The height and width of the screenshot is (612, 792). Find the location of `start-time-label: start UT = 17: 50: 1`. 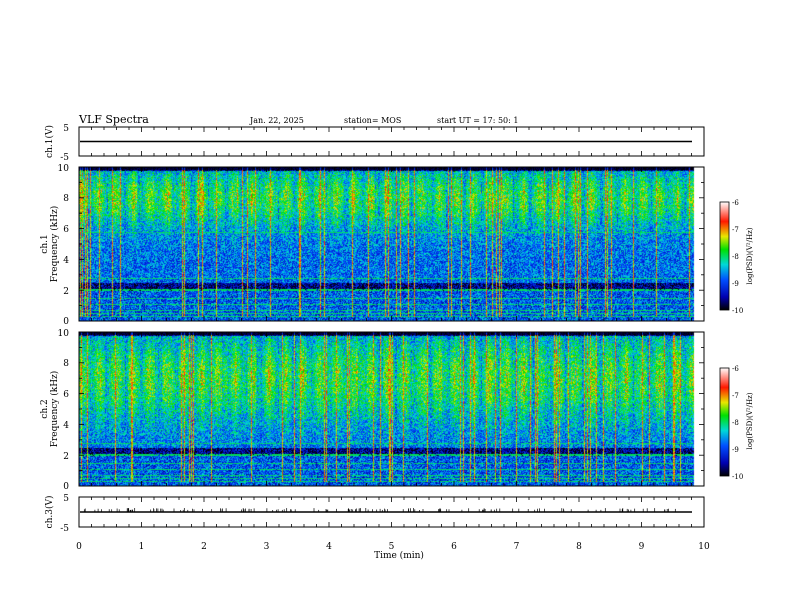

start-time-label: start UT = 17: 50: 1 is located at coordinates (477, 120).